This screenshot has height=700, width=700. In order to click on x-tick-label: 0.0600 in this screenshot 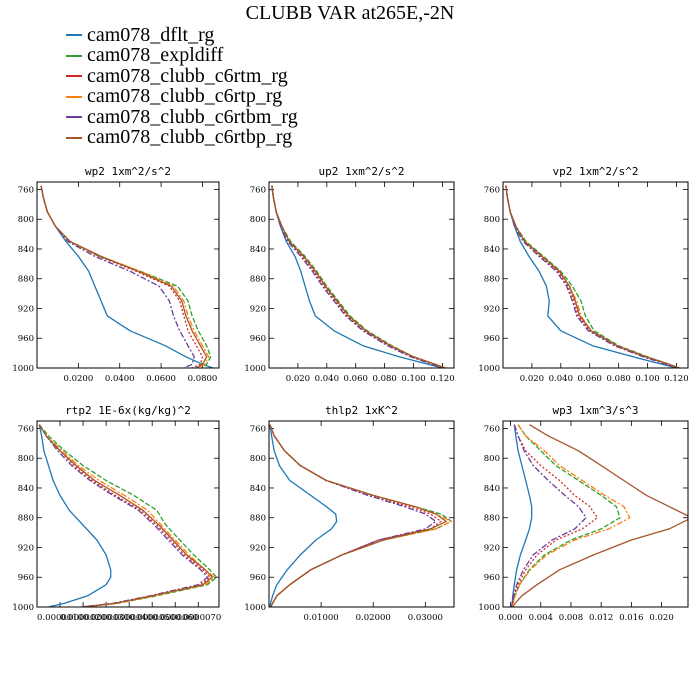, I will do `click(161, 379)`.